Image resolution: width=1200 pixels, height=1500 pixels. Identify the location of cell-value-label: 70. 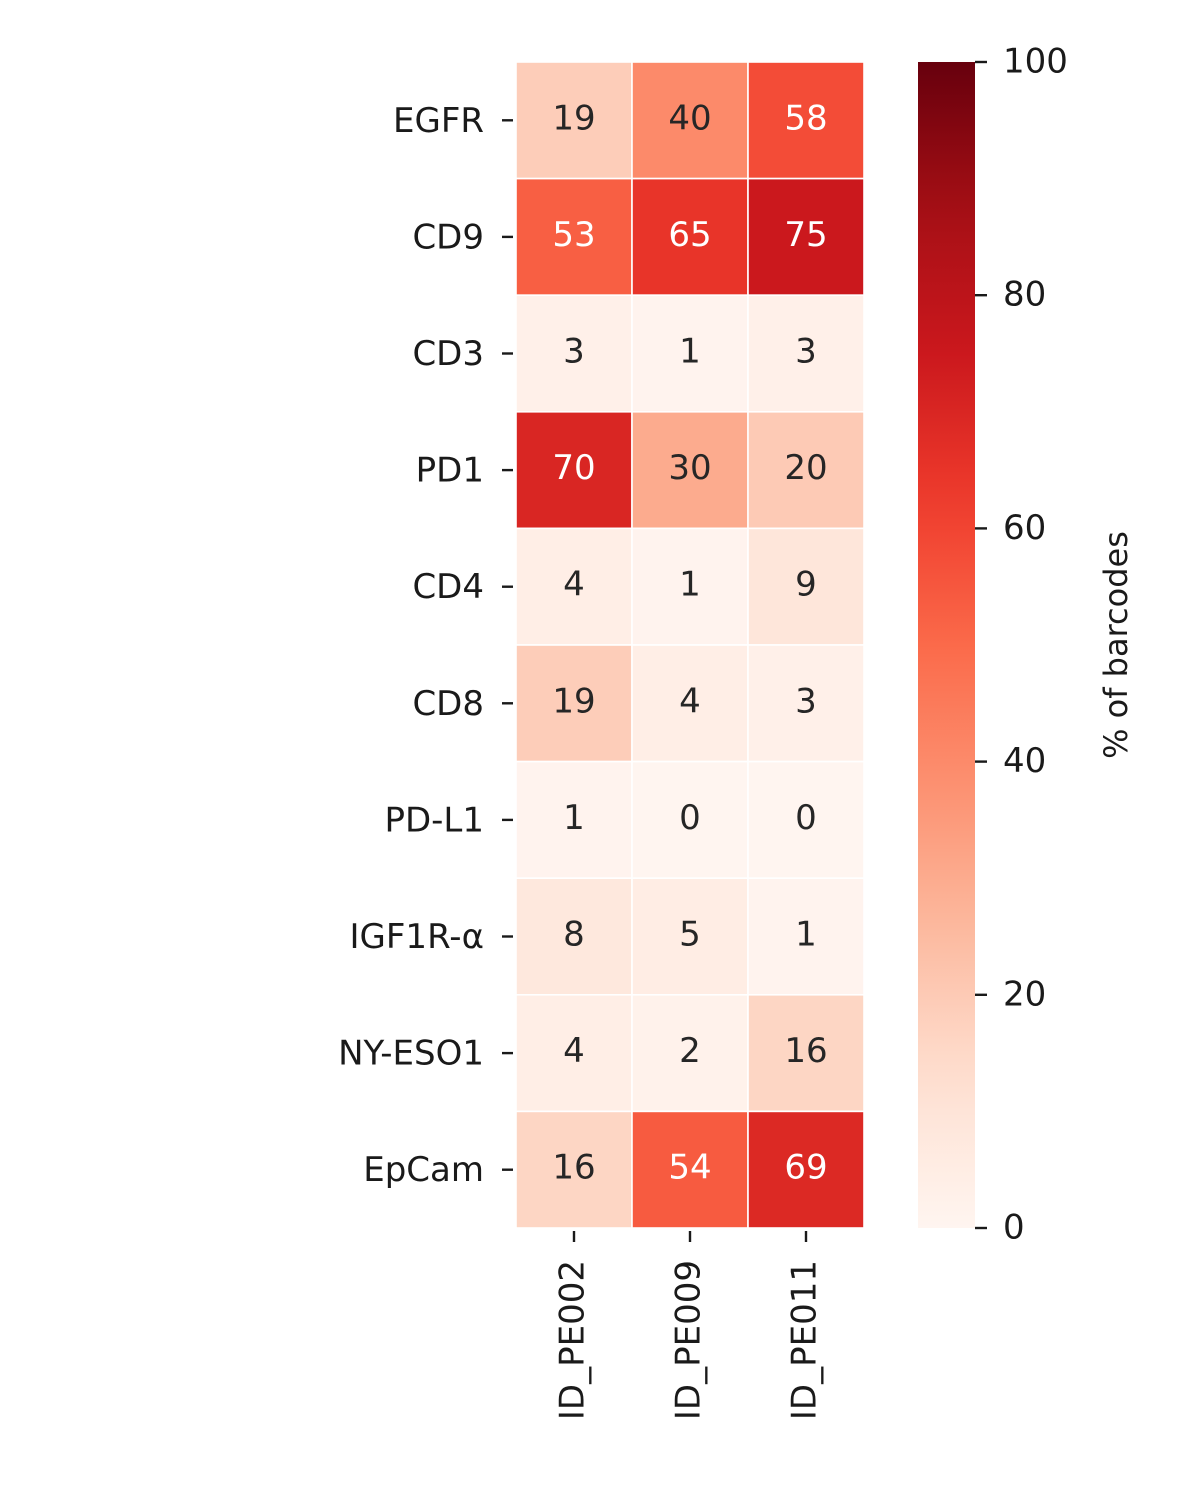
(573, 468).